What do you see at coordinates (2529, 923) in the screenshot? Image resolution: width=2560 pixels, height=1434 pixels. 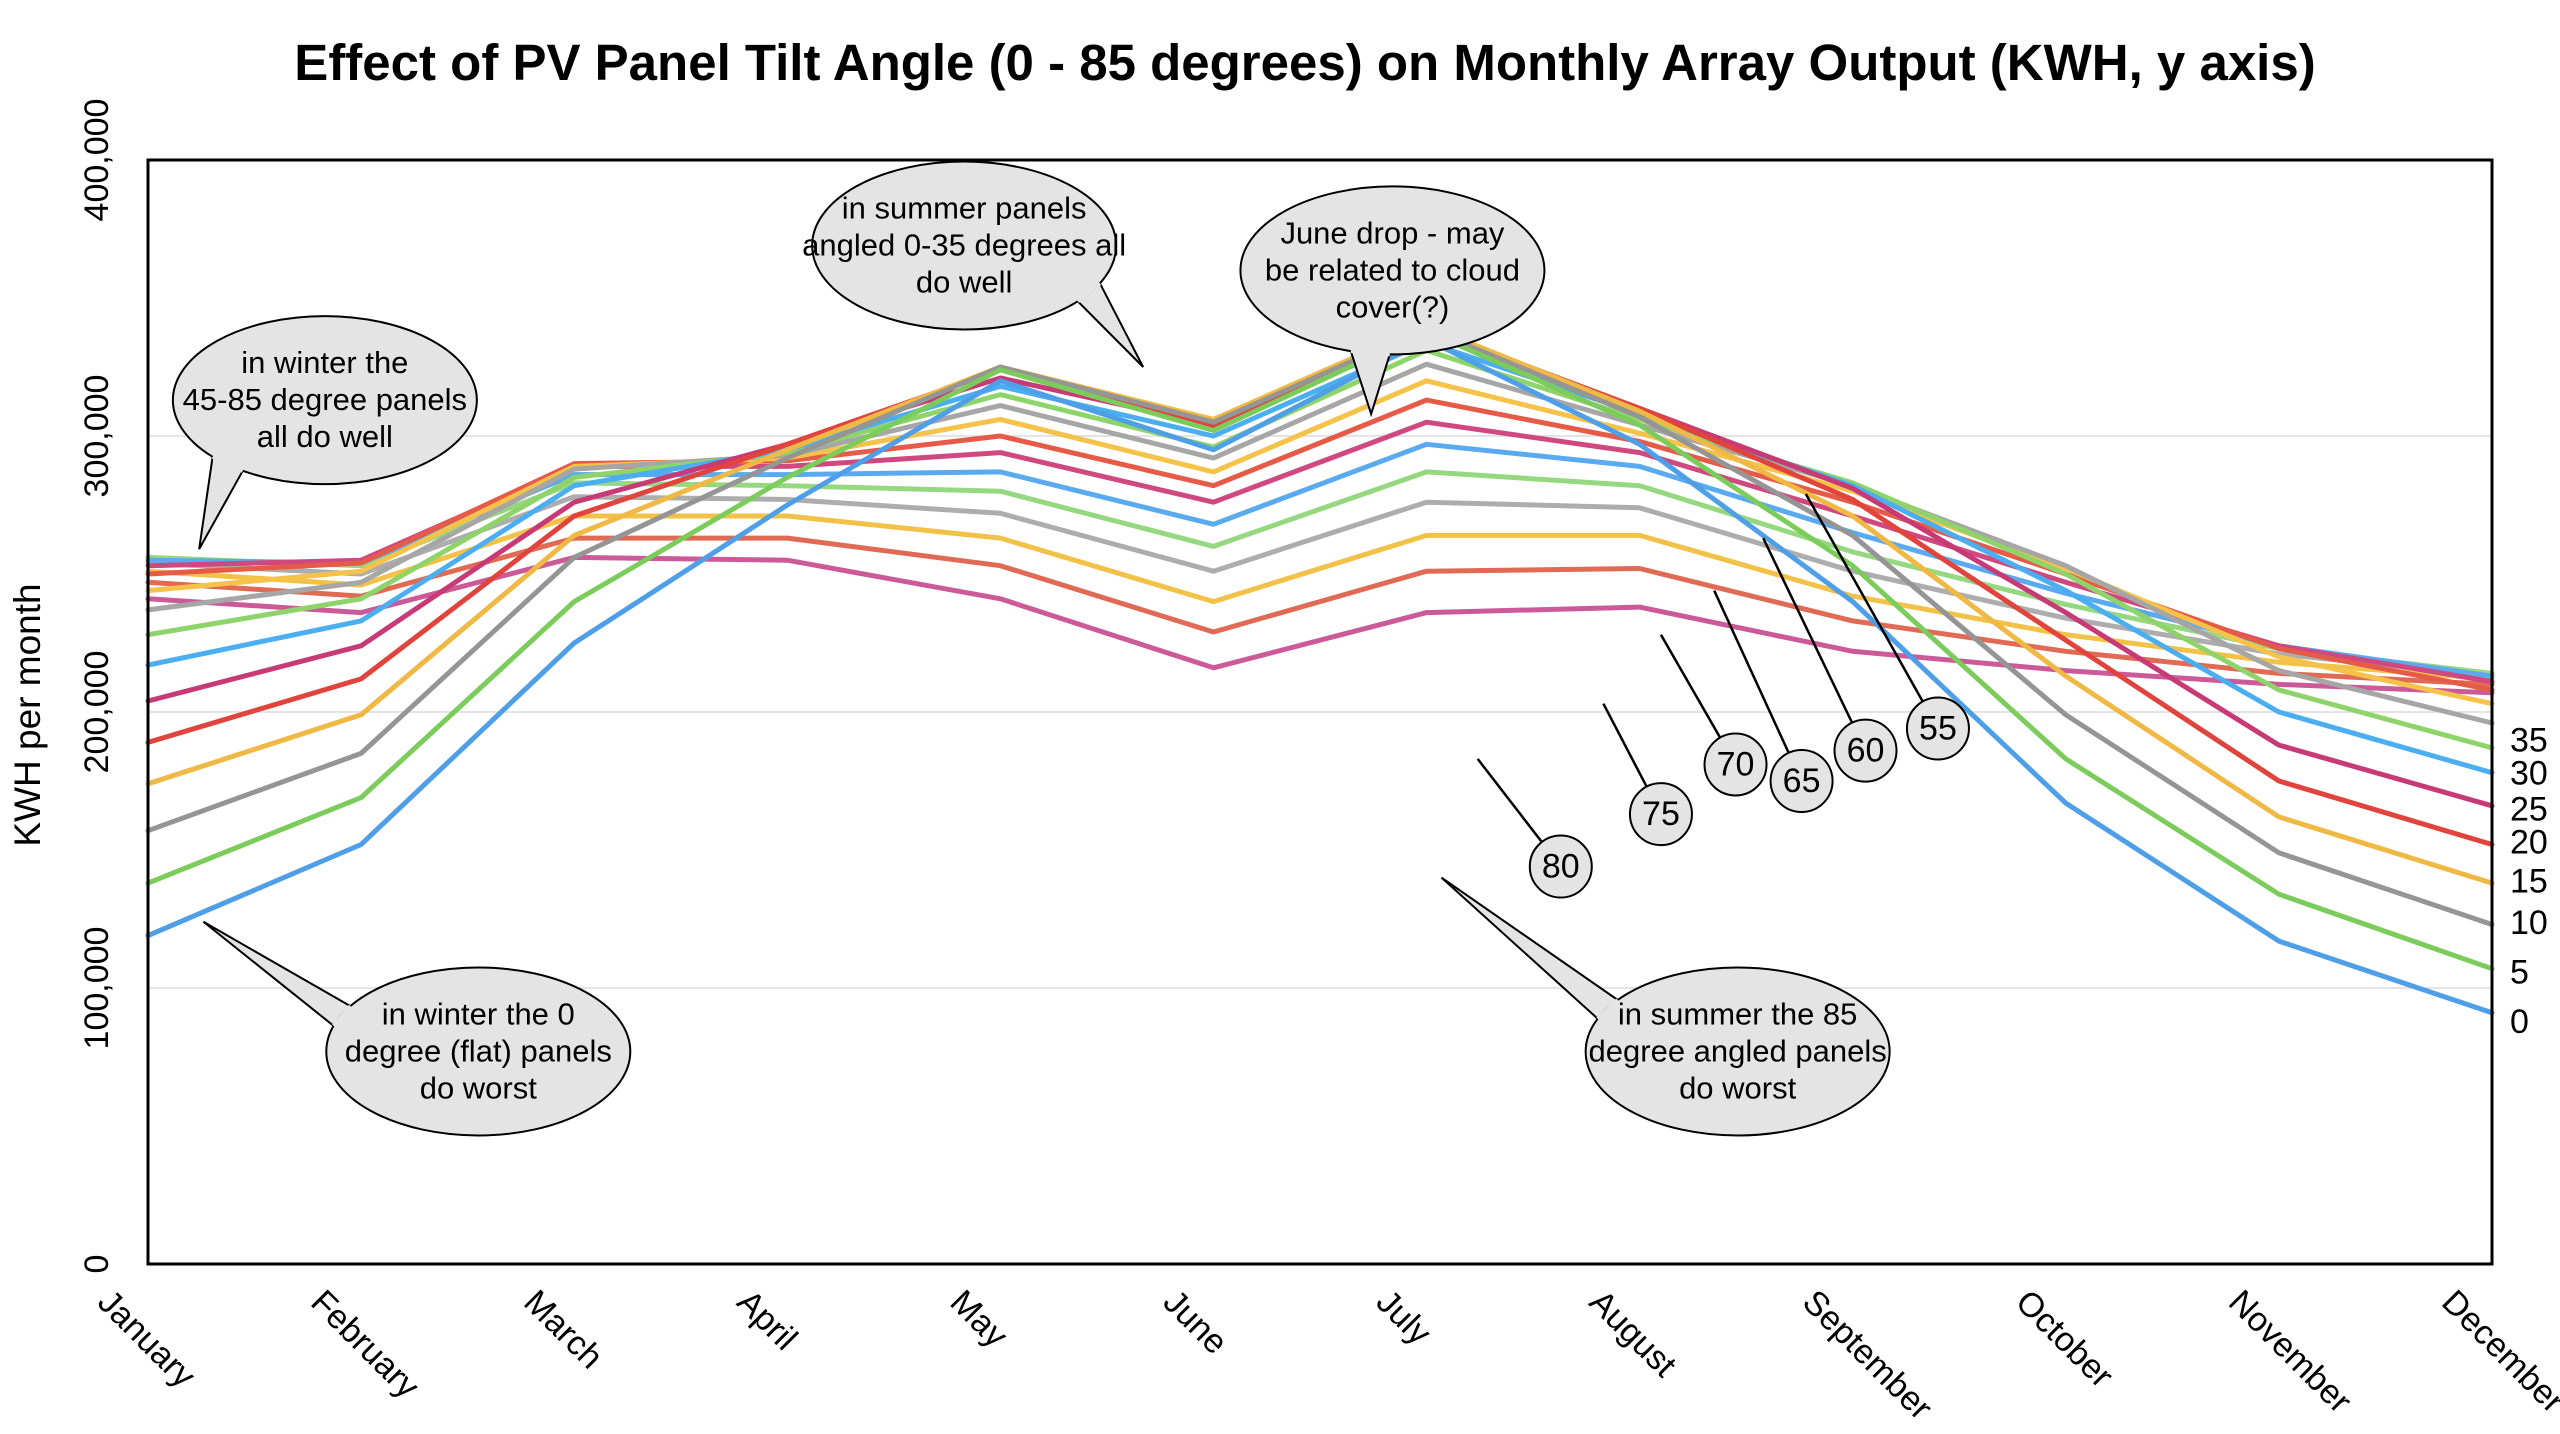 I see `series-end-label: 10` at bounding box center [2529, 923].